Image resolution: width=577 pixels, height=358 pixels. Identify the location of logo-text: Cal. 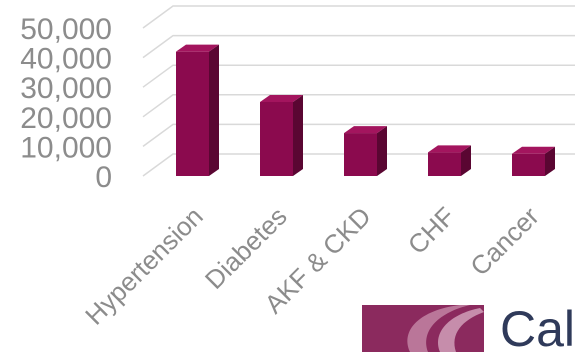
(538, 329).